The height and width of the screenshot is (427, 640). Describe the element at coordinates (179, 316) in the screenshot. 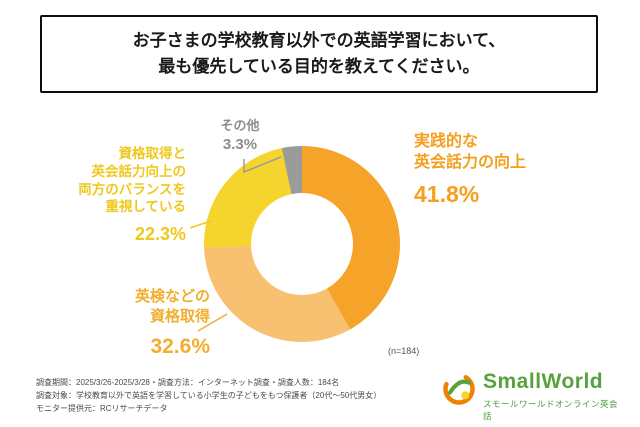

I see `label-eiken-line-2: 資格取得` at that location.